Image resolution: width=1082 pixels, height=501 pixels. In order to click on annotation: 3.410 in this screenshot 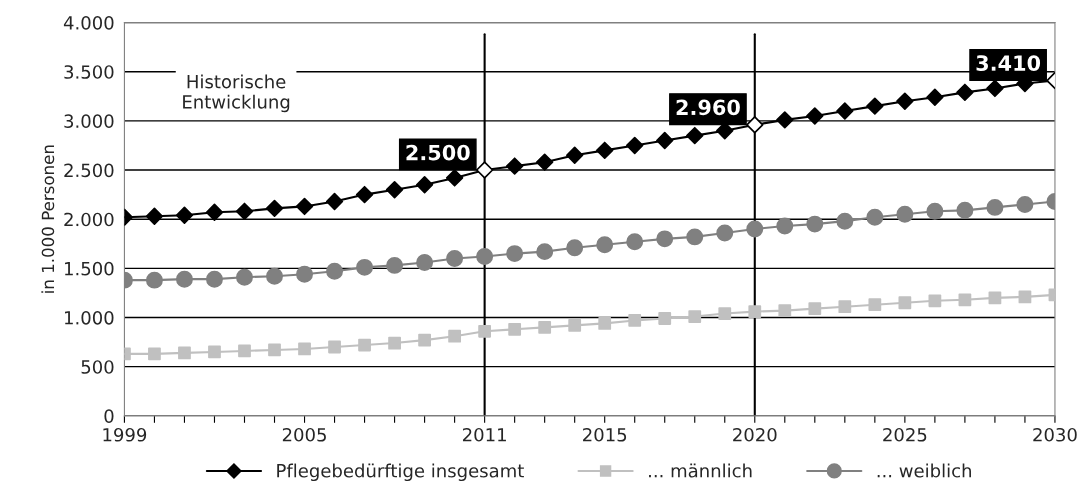, I will do `click(1008, 63)`.